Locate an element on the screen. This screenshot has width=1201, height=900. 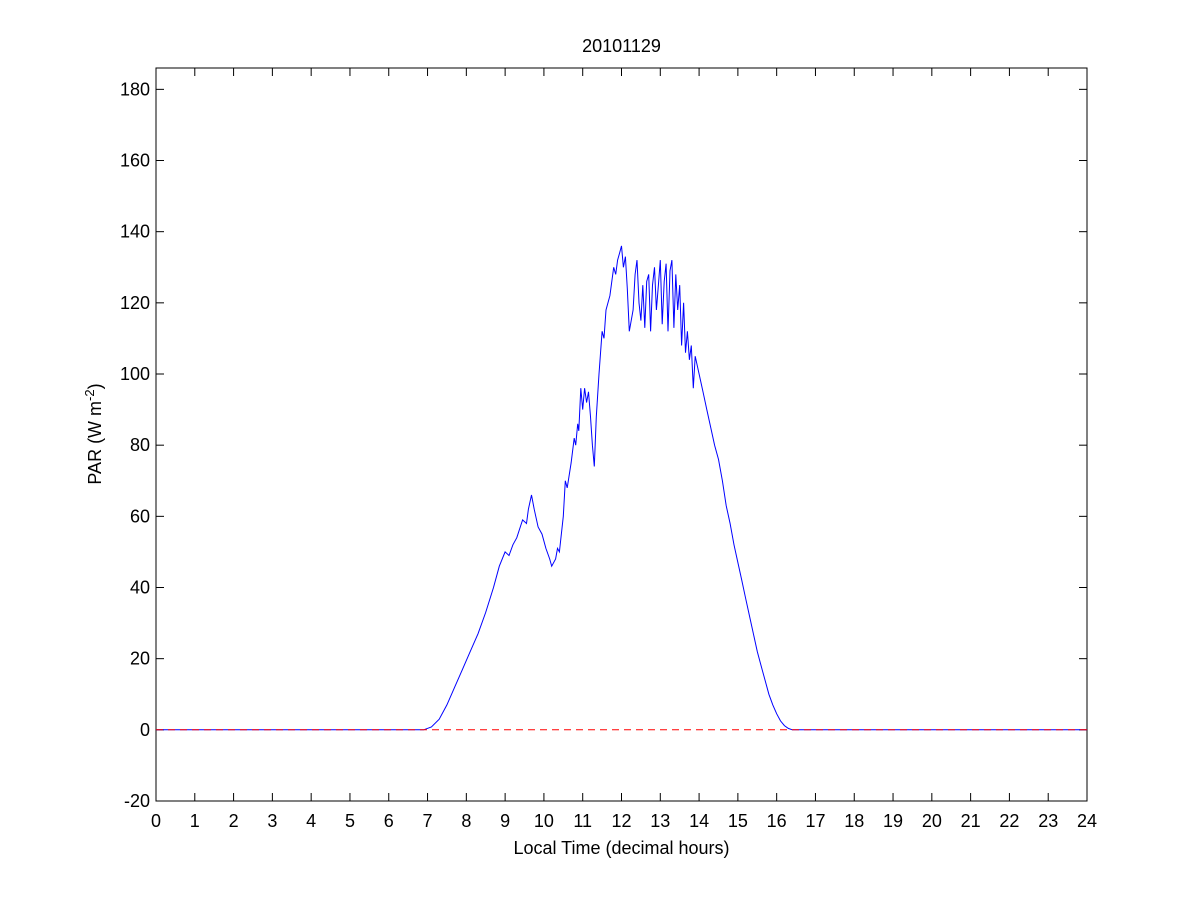
x-tick-label: 24 is located at coordinates (1087, 821).